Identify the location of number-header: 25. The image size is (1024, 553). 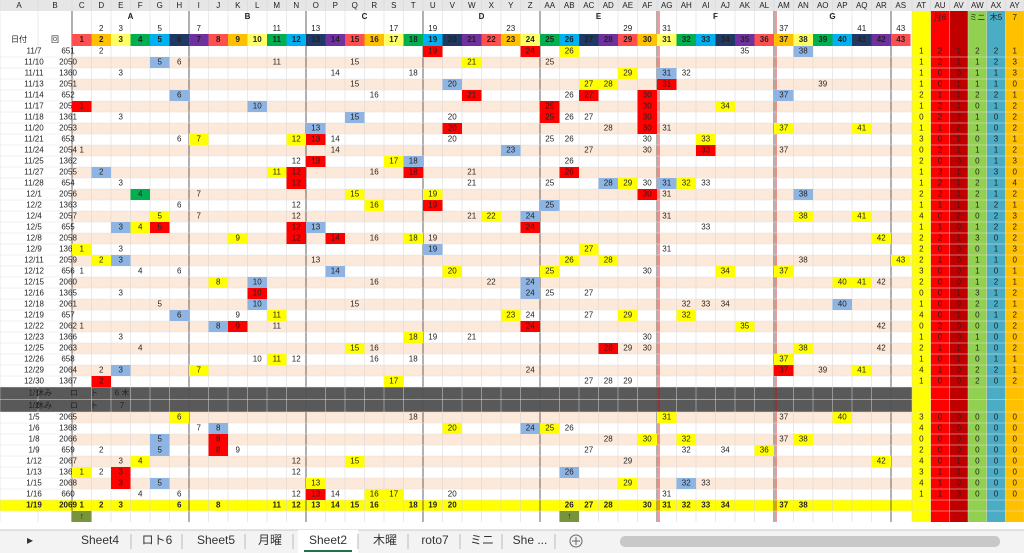
(549, 39).